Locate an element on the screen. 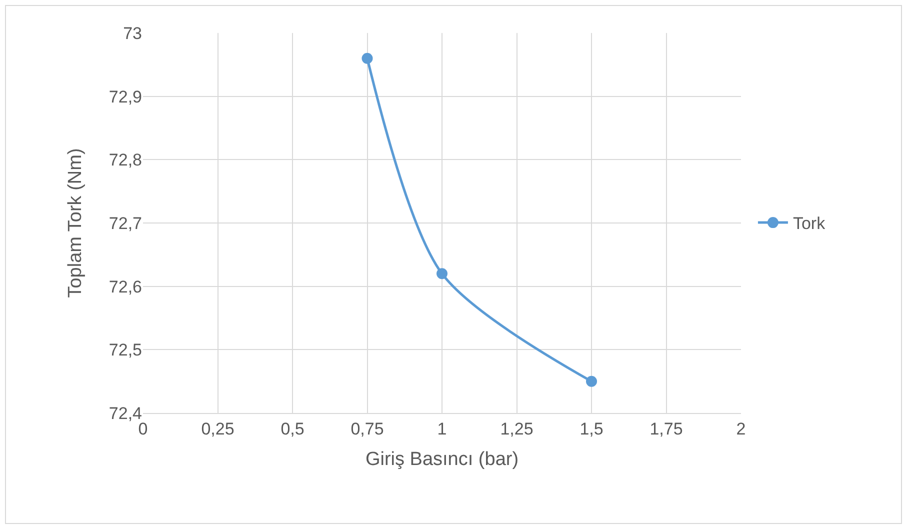 This screenshot has width=909, height=531. x-tick-label: 1,75 is located at coordinates (666, 428).